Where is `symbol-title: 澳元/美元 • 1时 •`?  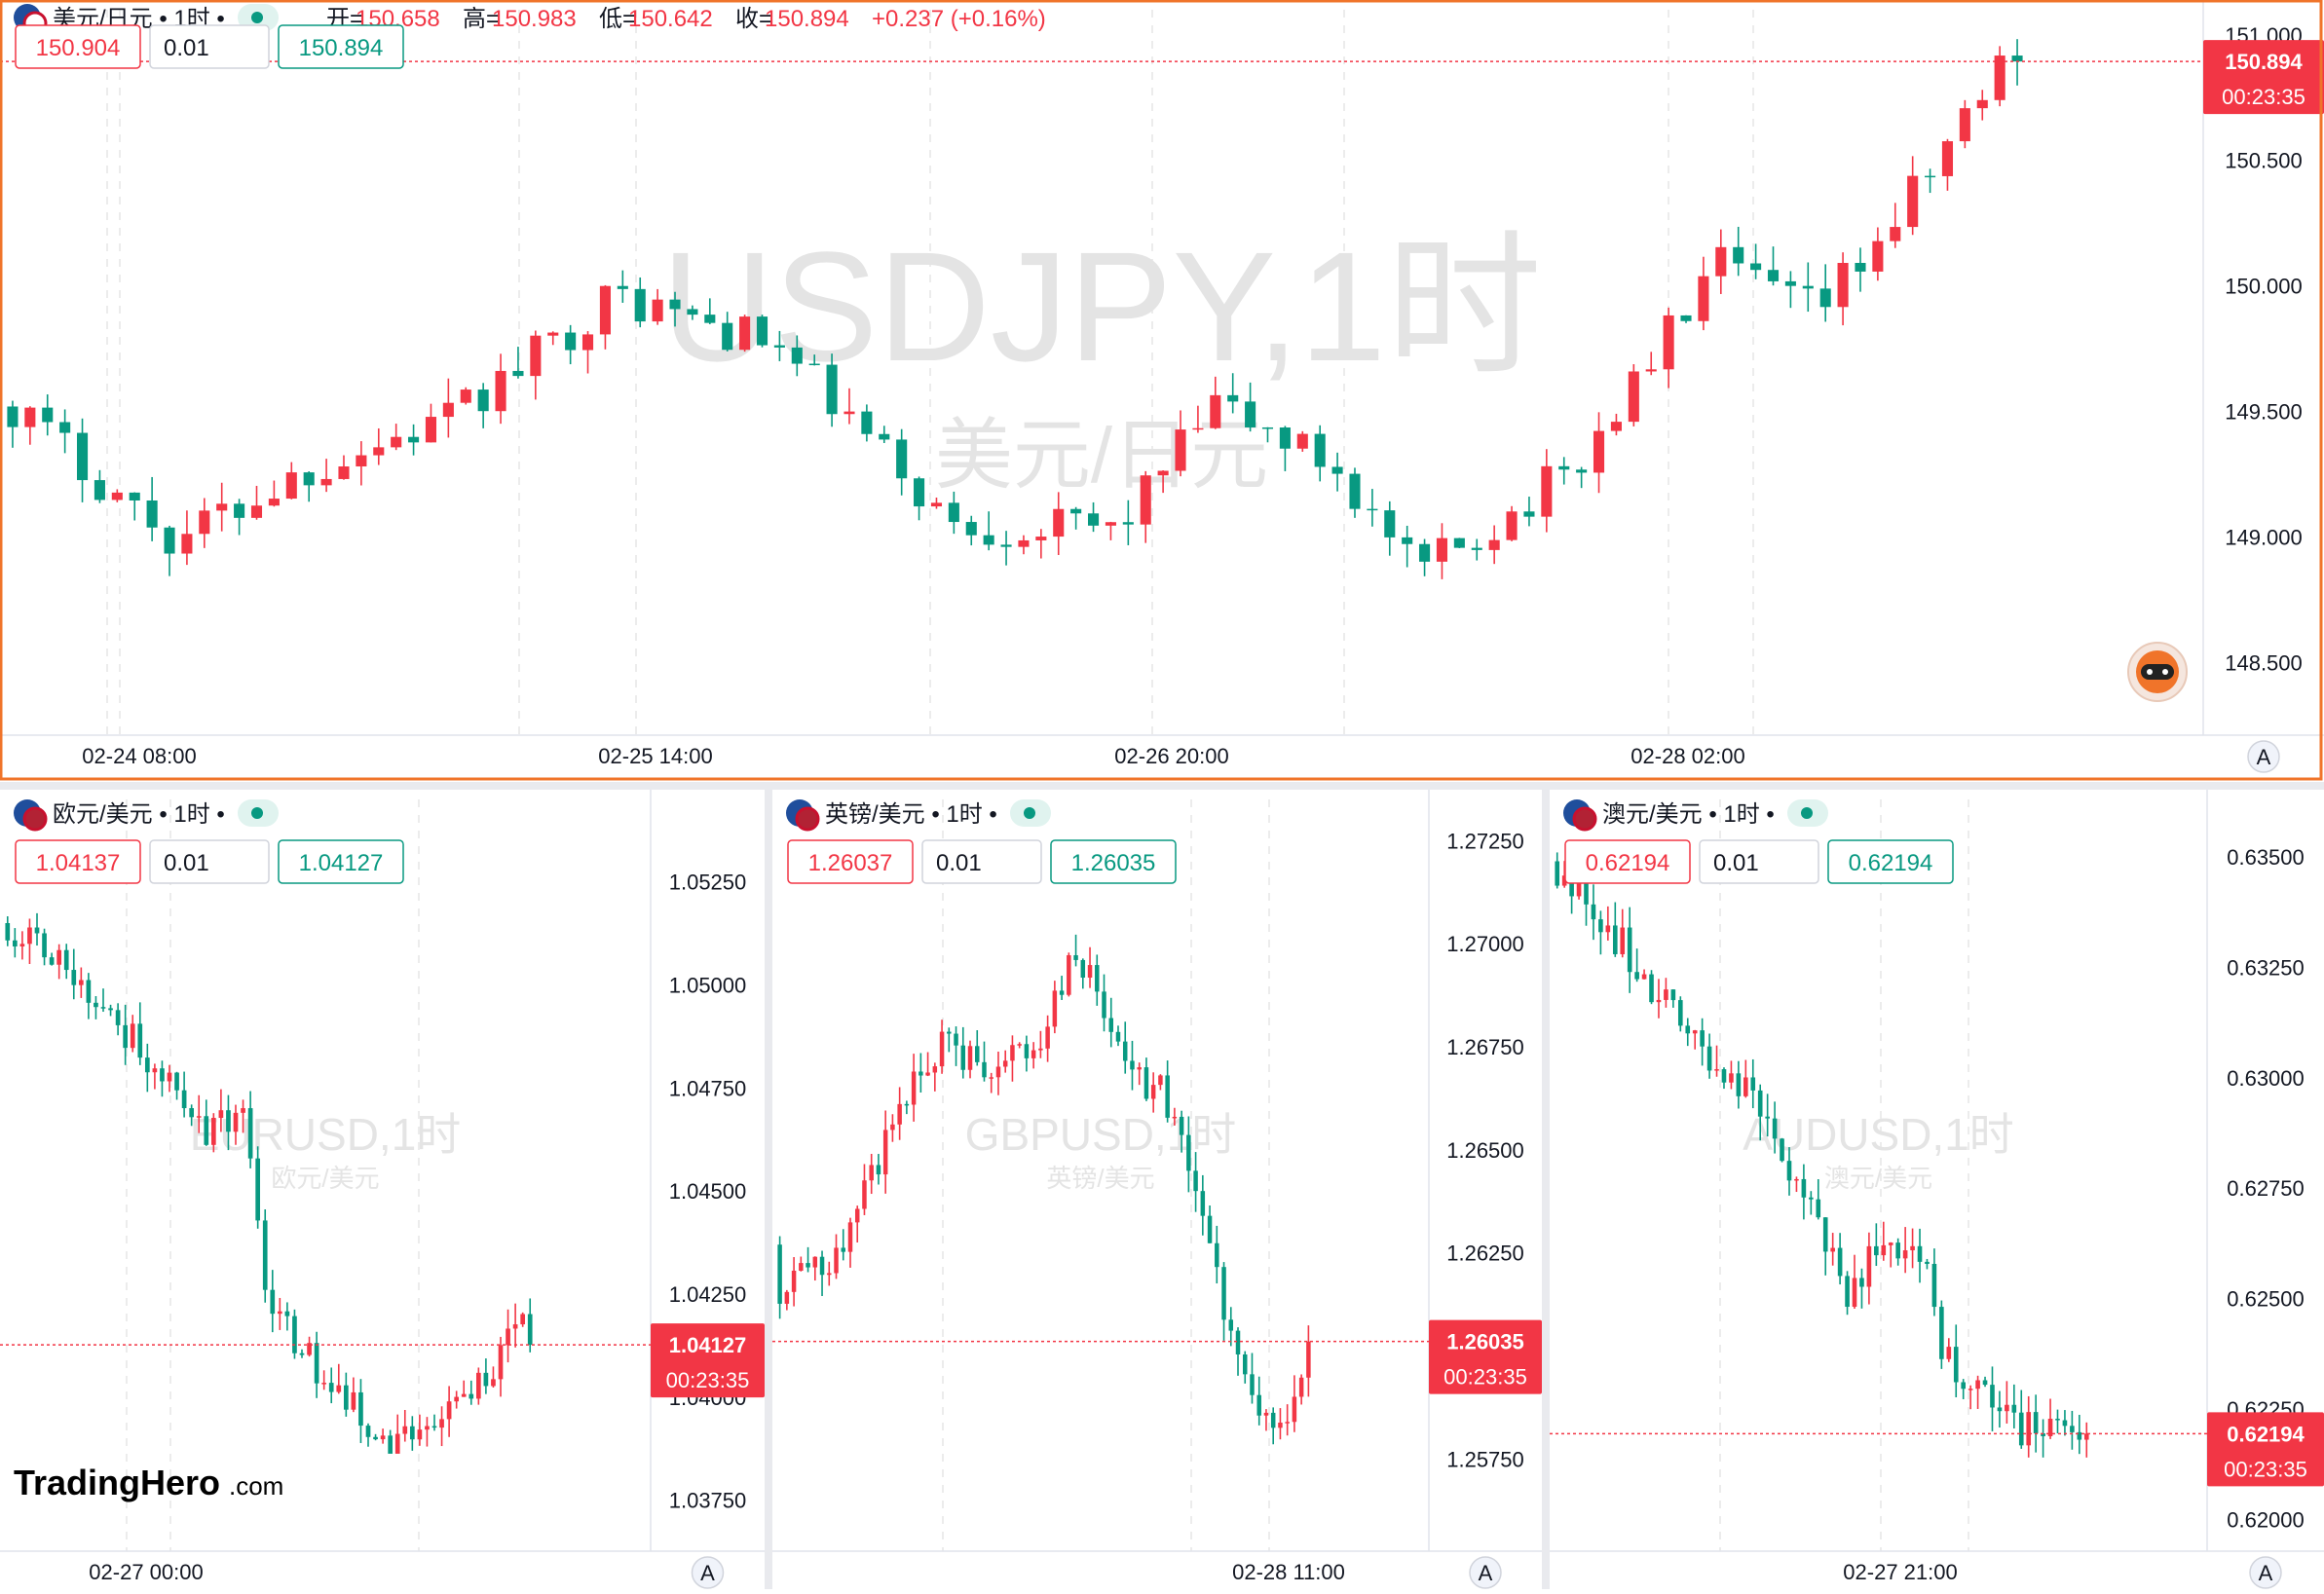 symbol-title: 澳元/美元 • 1时 • is located at coordinates (1688, 814).